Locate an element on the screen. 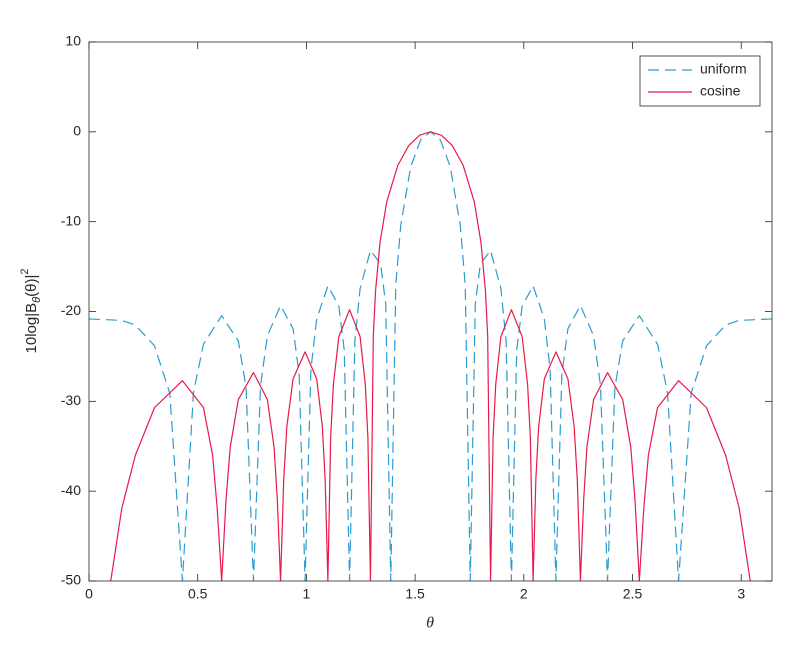 This screenshot has width=810, height=648. y-tick-label: -50 is located at coordinates (71, 580).